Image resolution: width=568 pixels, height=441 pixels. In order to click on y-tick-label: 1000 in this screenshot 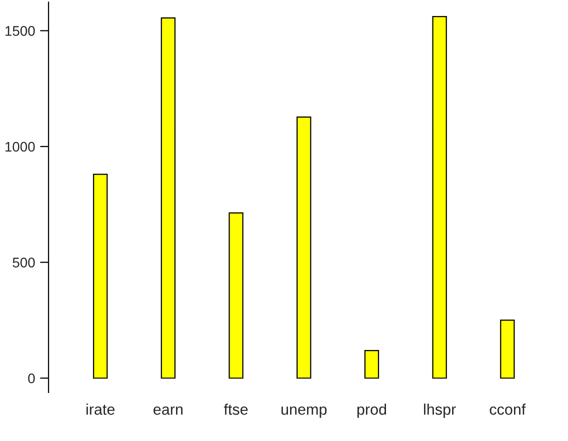, I will do `click(20, 147)`.